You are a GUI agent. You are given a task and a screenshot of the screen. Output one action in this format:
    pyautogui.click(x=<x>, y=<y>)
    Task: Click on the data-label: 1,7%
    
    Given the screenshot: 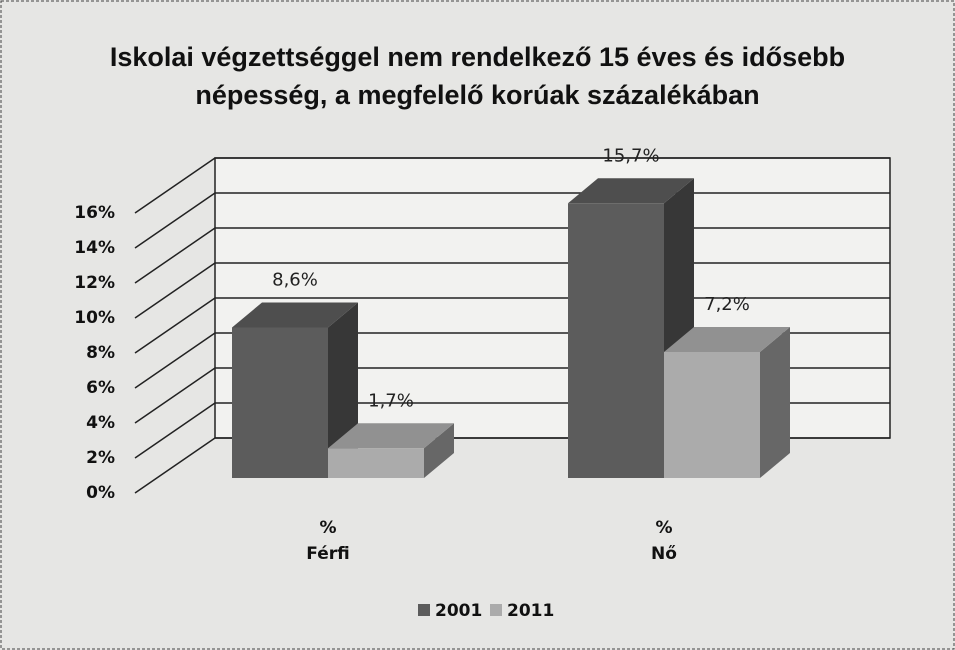 What is the action you would take?
    pyautogui.click(x=391, y=400)
    